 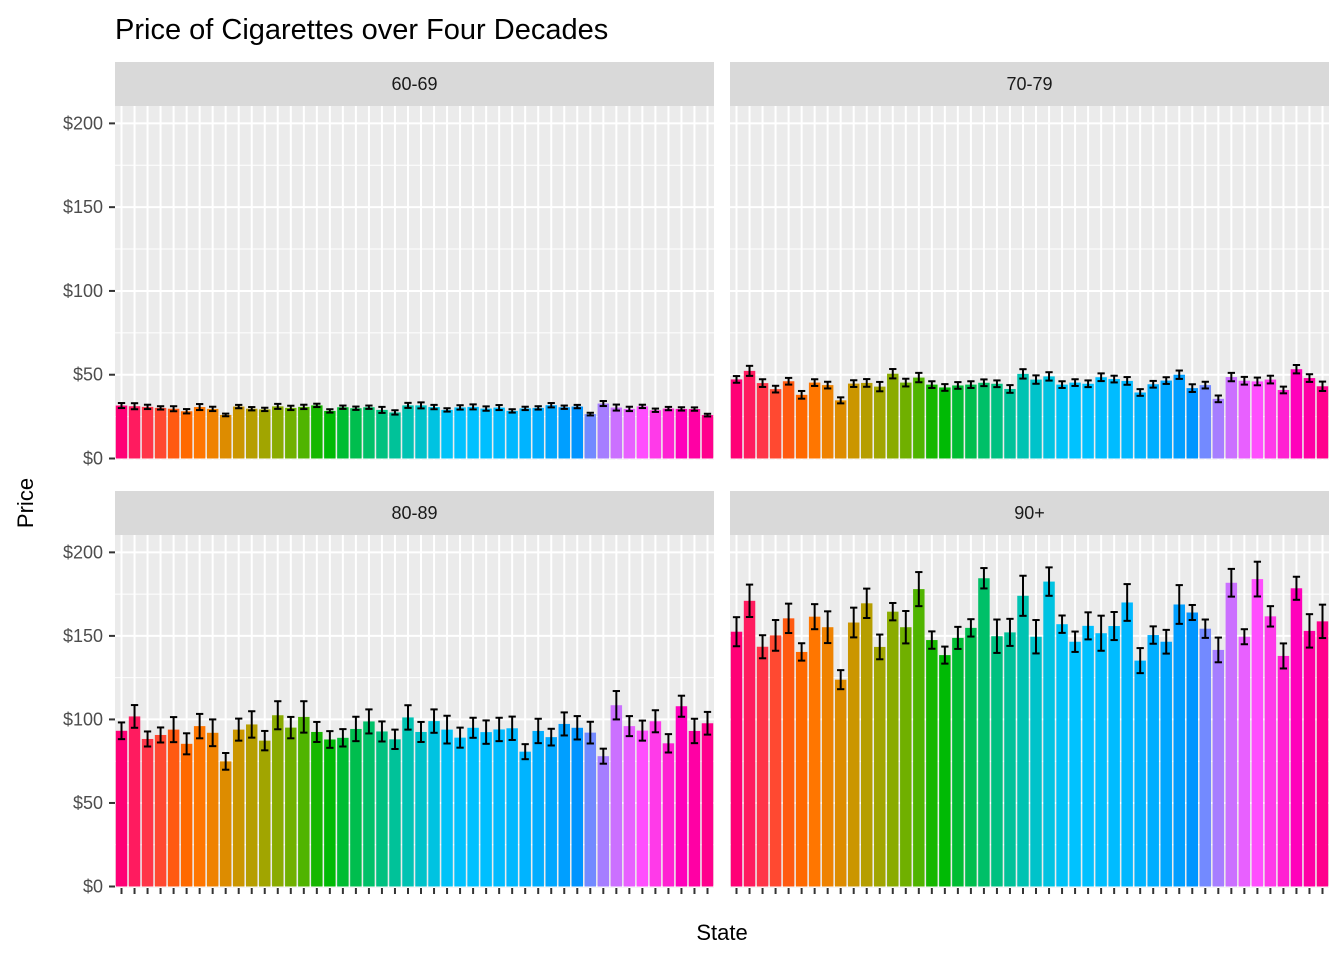 I want to click on facet-strip, so click(x=1029, y=513).